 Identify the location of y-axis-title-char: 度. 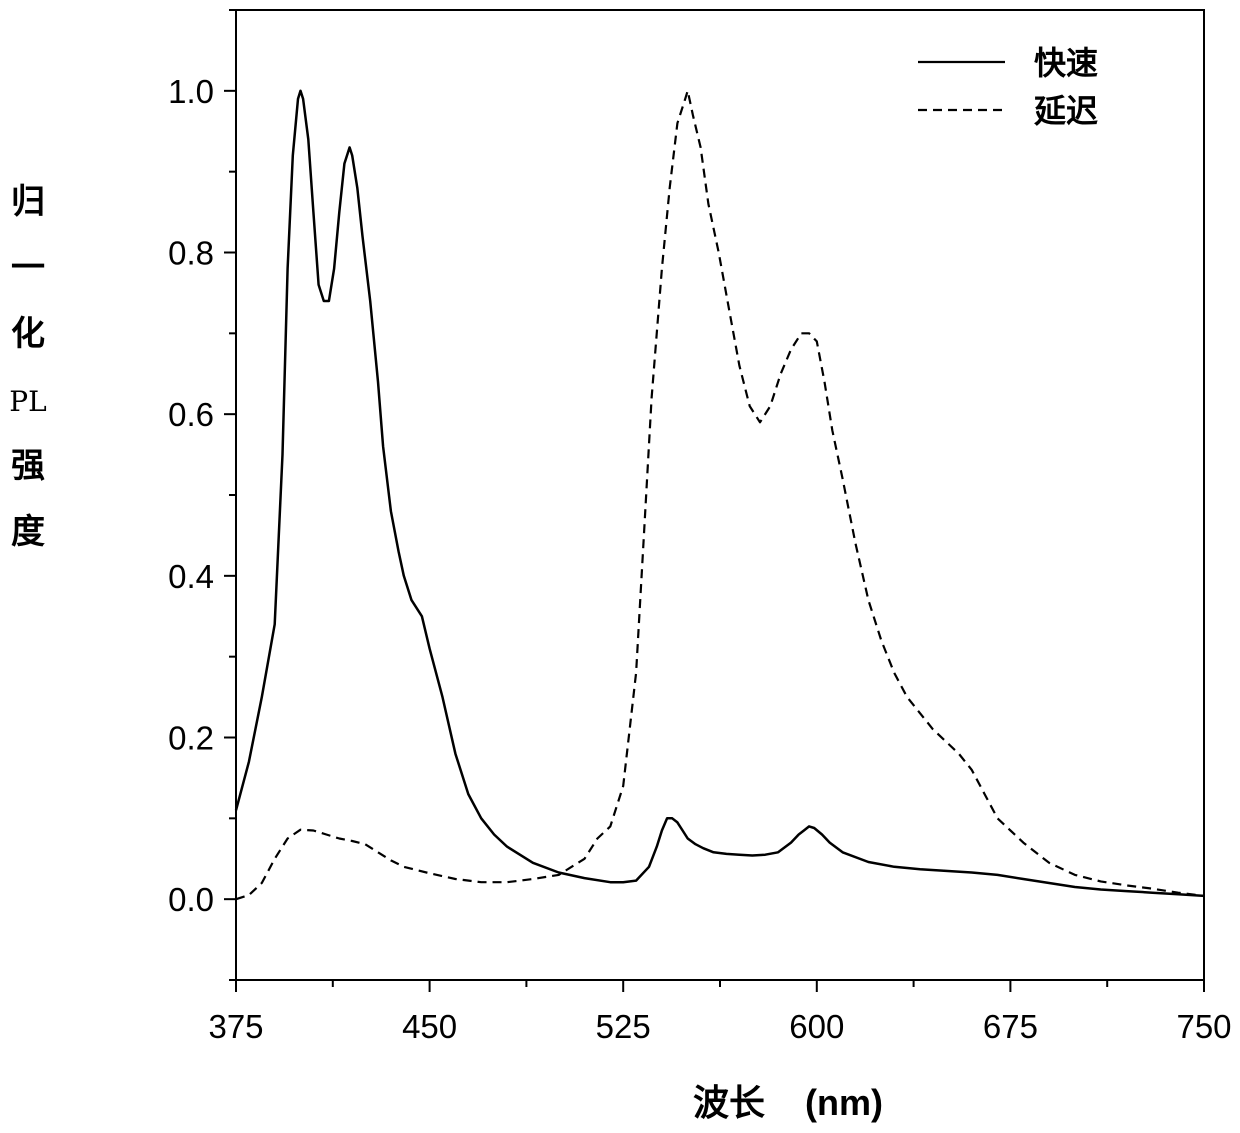
(28, 532).